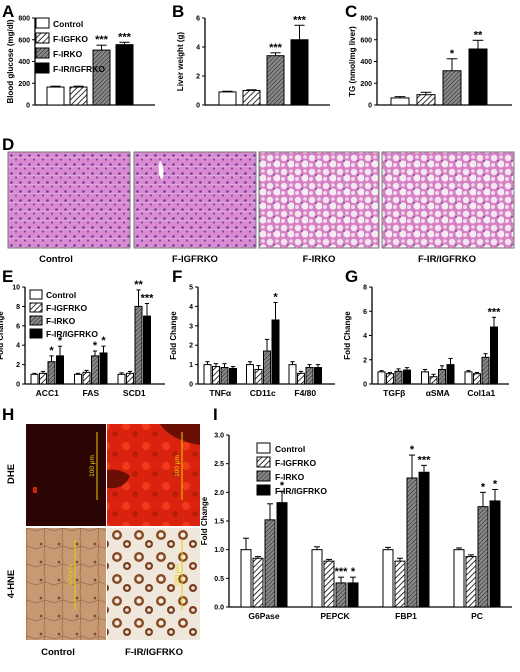 Image resolution: width=520 pixels, height=672 pixels. I want to click on y-axis-label: Blood glucose (mg/dl), so click(10, 61).